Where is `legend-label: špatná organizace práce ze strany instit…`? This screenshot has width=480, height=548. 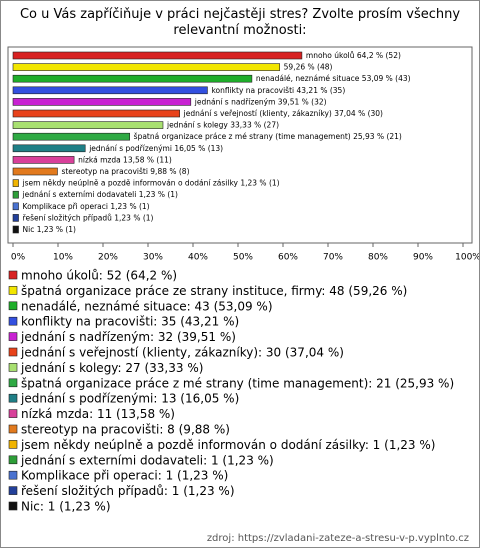
legend-label: špatná organizace práce ze strany instit… is located at coordinates (214, 291).